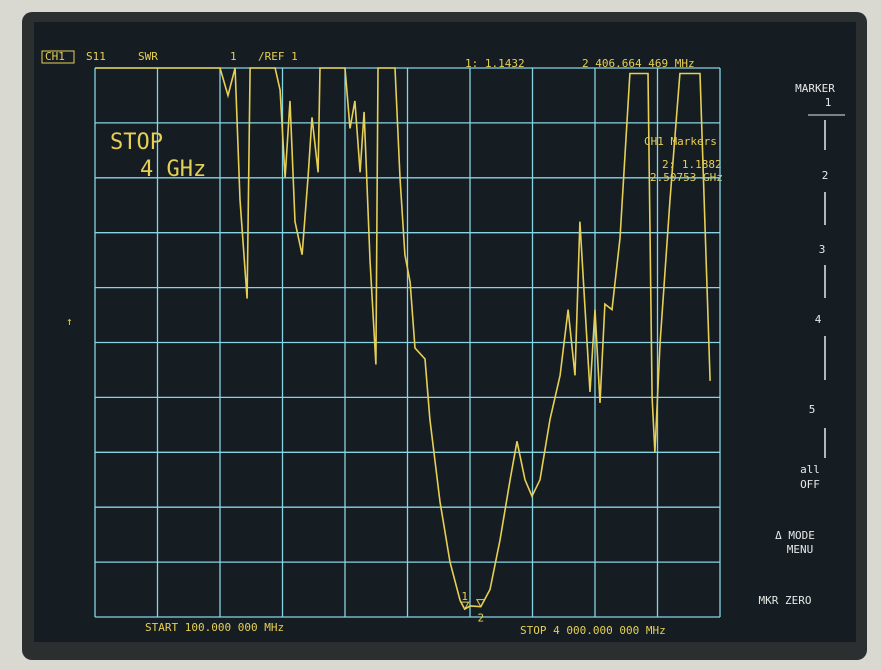 The image size is (881, 670). I want to click on channel-box, so click(58, 57).